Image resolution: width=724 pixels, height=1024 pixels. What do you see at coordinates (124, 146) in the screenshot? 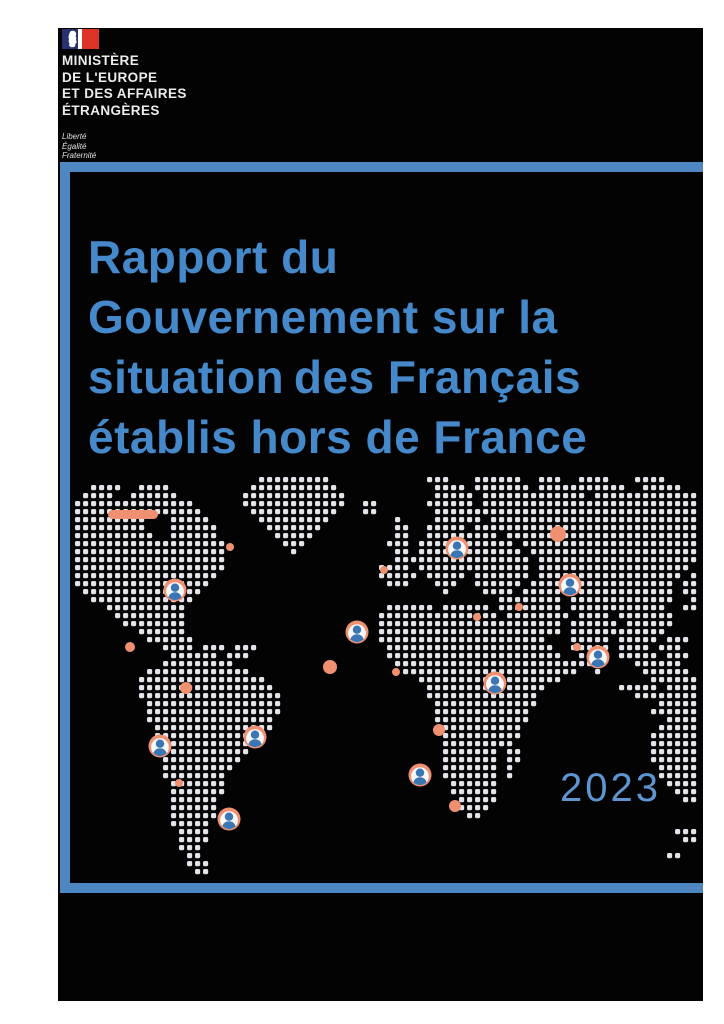
I see `republic-motto: Liberté Égalité Fraternité` at bounding box center [124, 146].